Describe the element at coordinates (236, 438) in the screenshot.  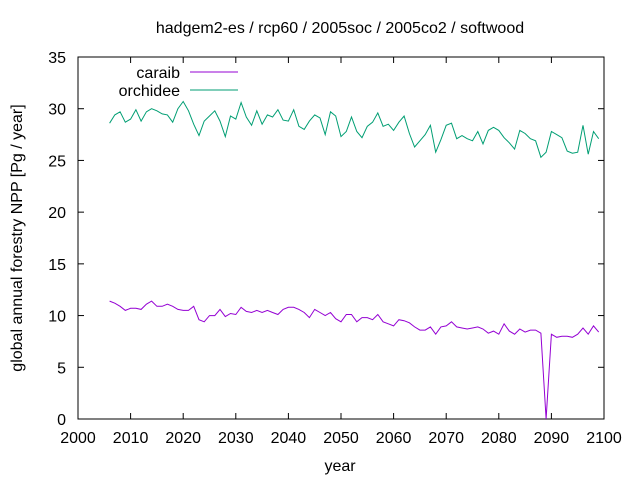
I see `x-tick-label: 2030` at that location.